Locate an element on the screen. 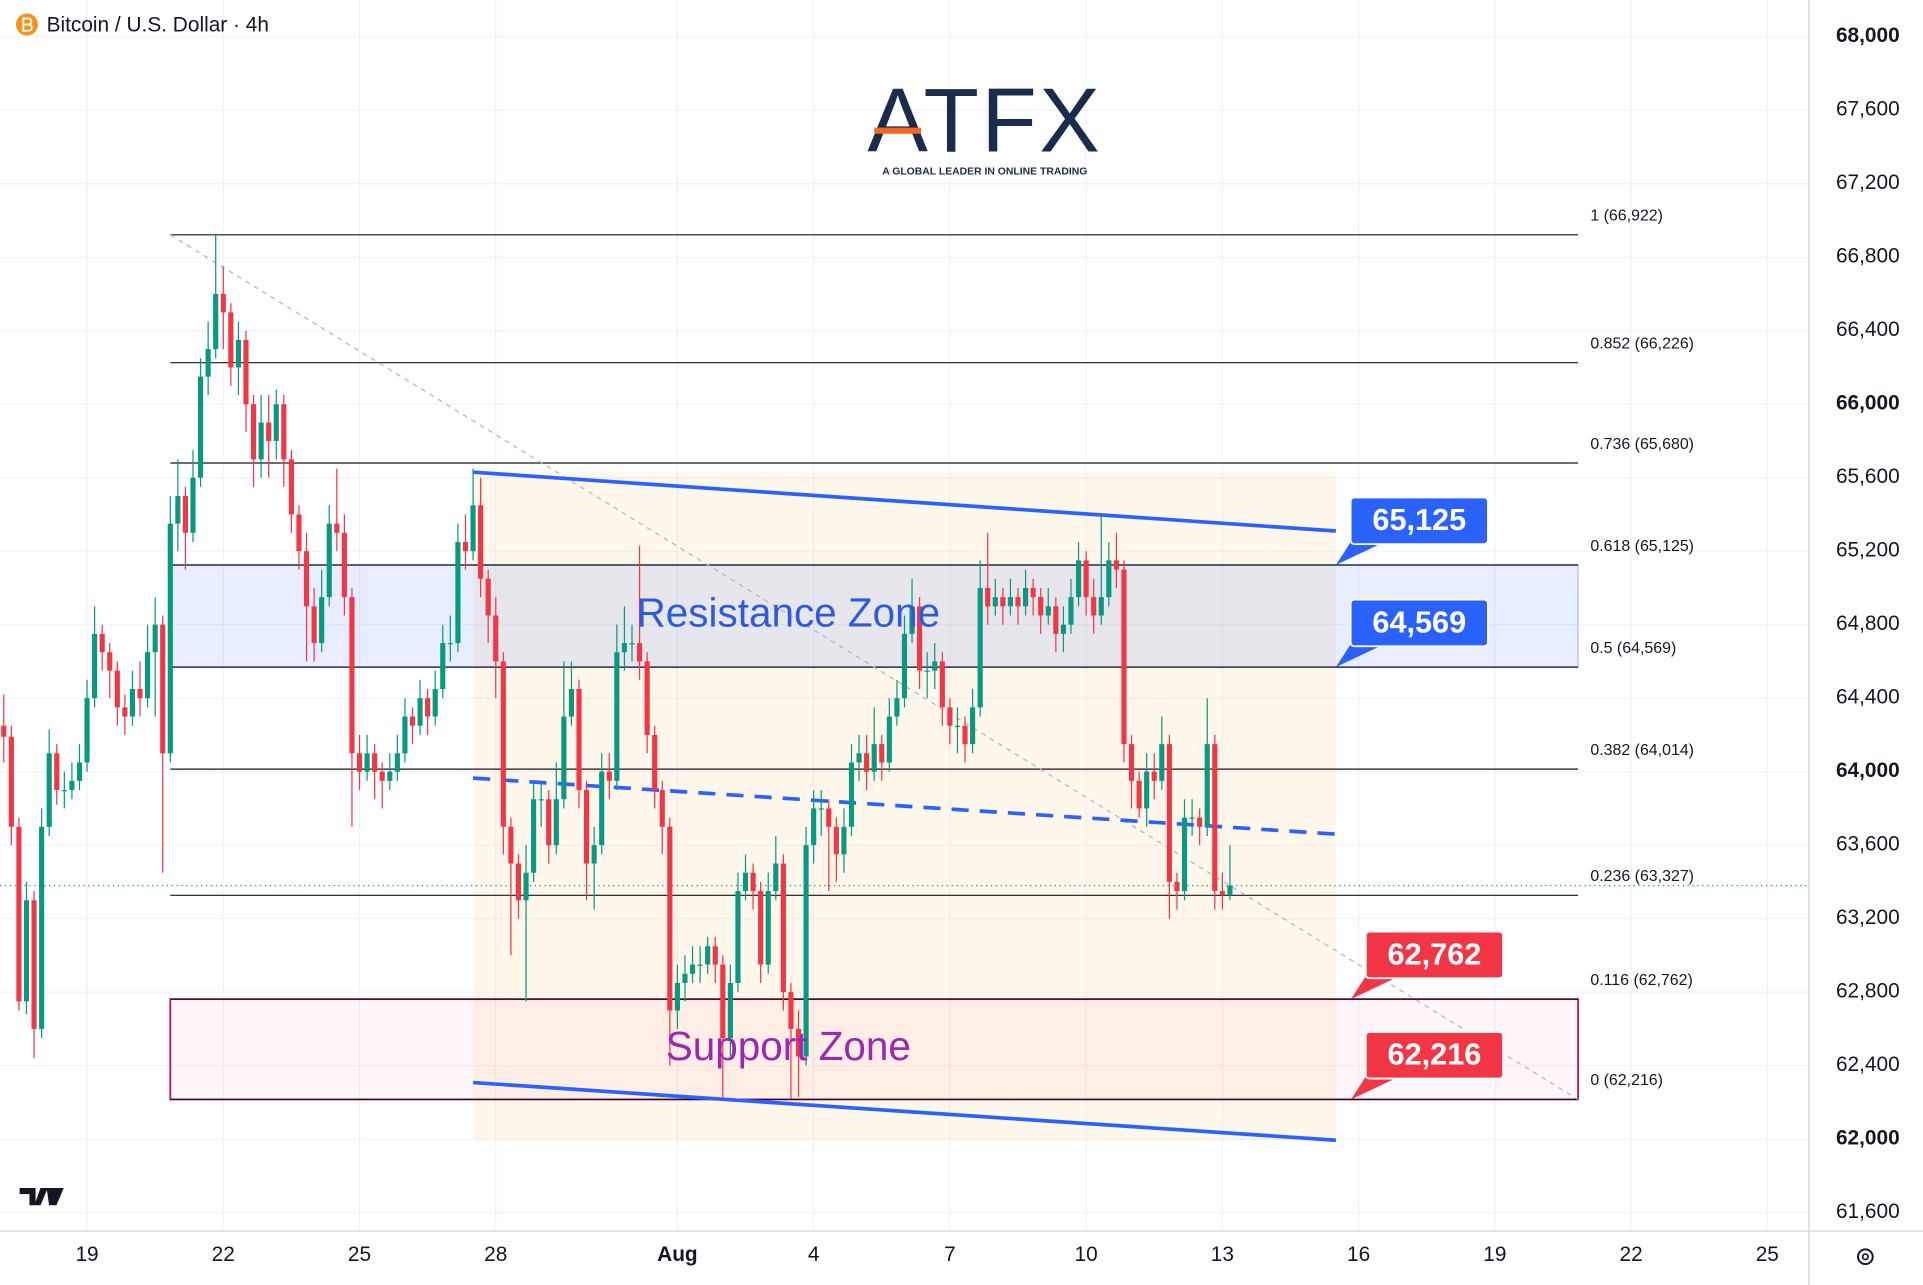  y-tick-label: 68,000 is located at coordinates (1868, 35).